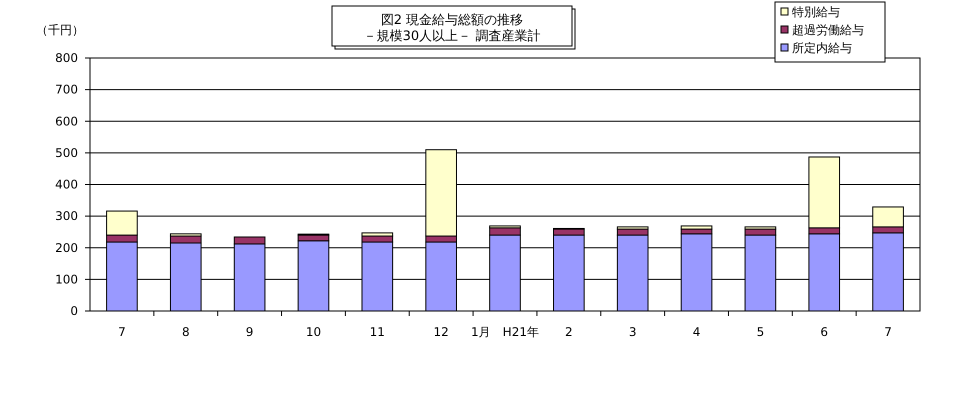 The height and width of the screenshot is (407, 976). Describe the element at coordinates (377, 332) in the screenshot. I see `x-tick-label: 11` at that location.